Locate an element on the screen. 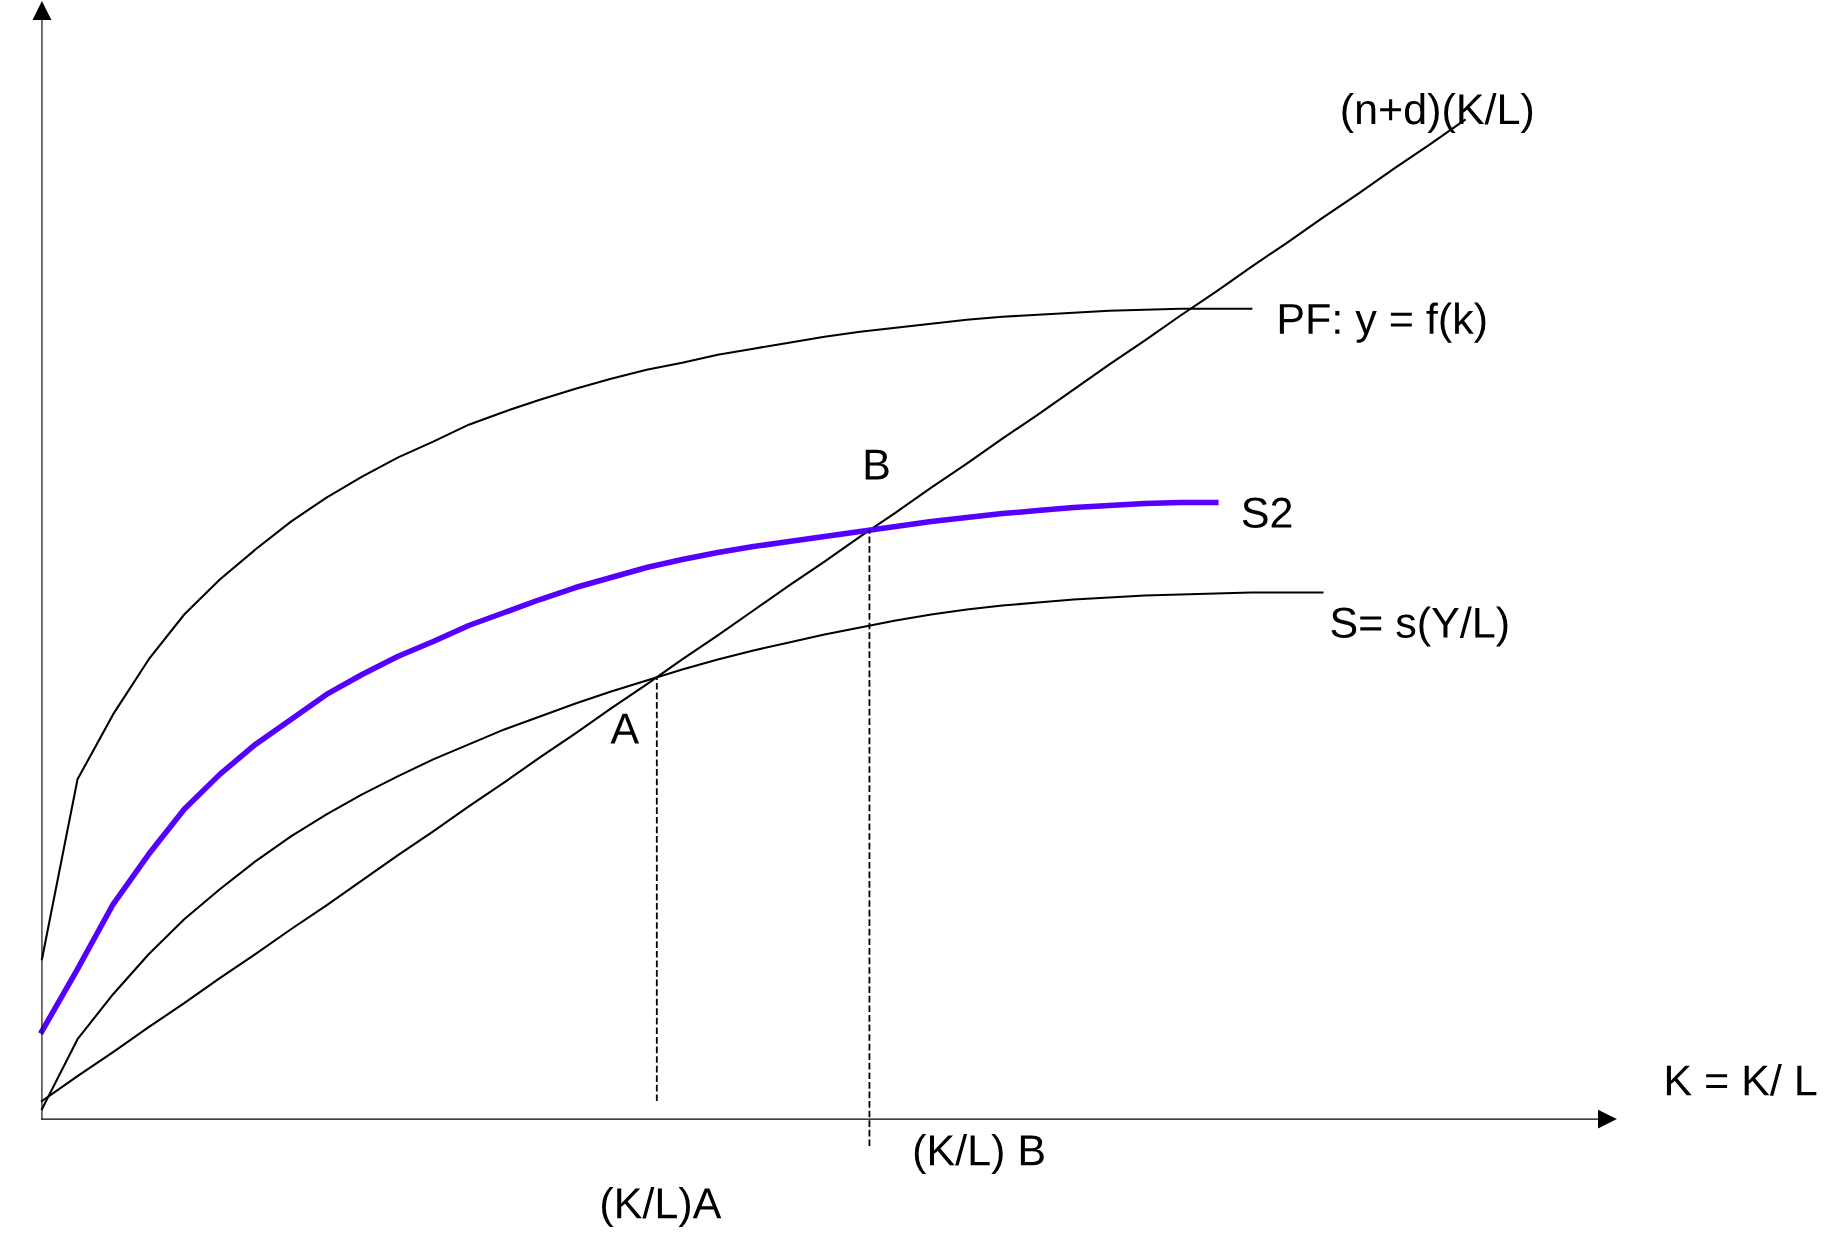  annotation: B is located at coordinates (877, 464).